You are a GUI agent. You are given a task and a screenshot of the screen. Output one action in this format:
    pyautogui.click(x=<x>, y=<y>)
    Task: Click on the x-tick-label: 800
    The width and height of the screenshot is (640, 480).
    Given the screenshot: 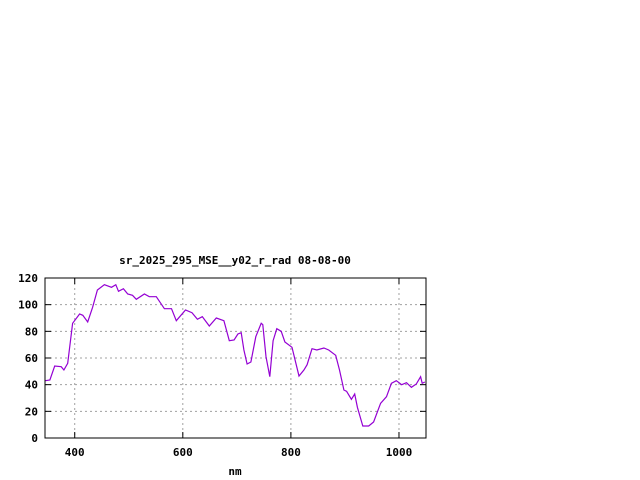 What is the action you would take?
    pyautogui.click(x=291, y=452)
    